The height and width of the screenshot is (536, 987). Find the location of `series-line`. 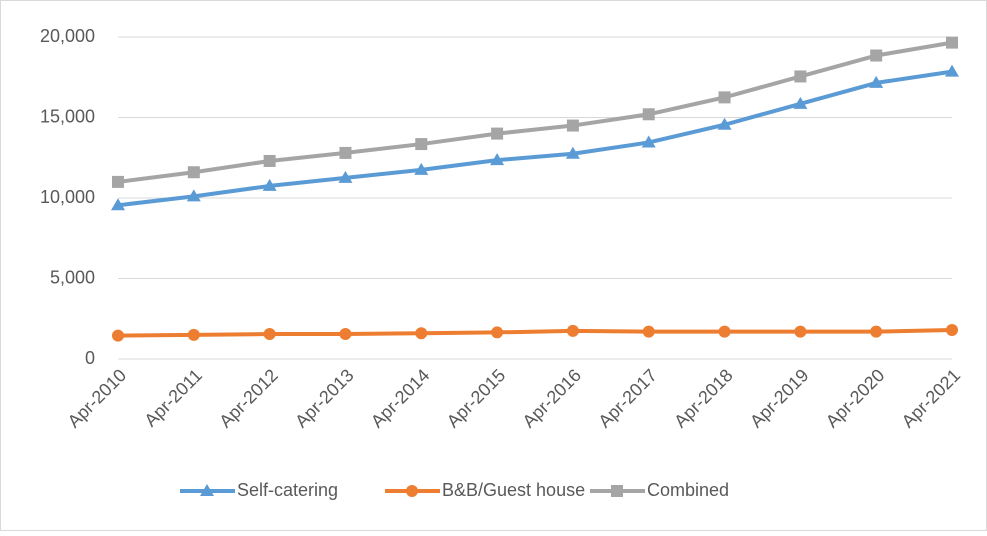

series-line is located at coordinates (535, 333).